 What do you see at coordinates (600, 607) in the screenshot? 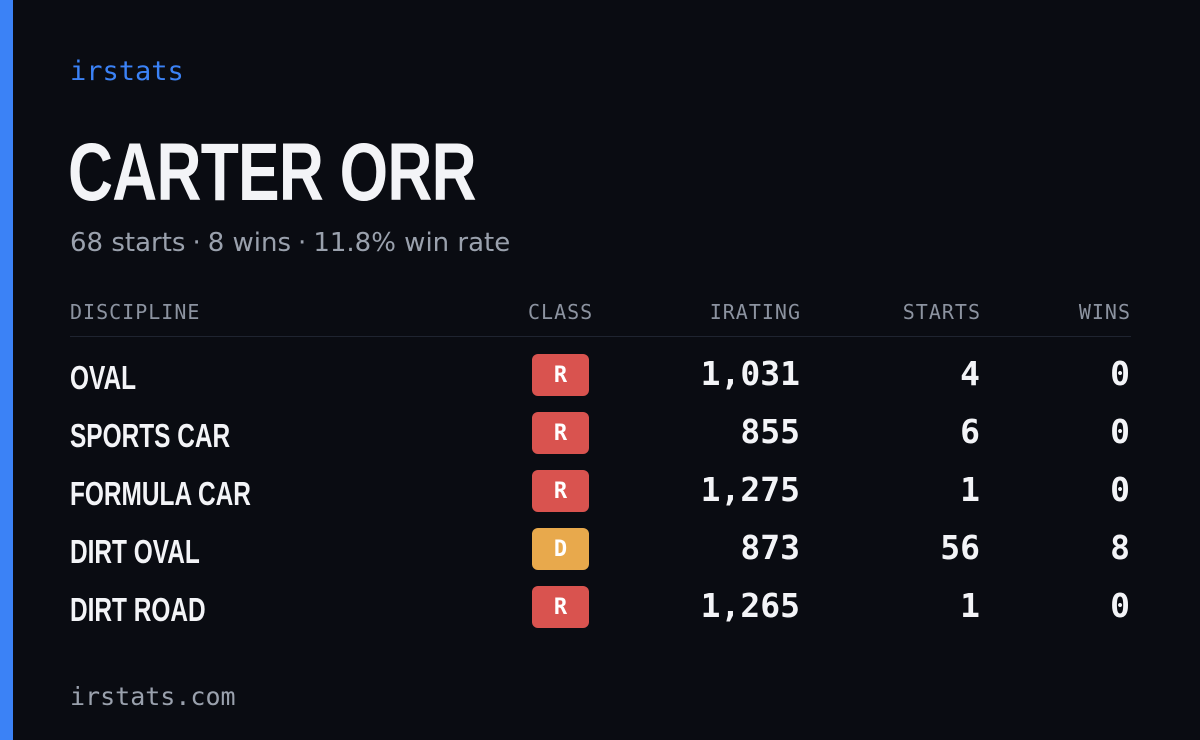
I see `table-row: DIRT ROAD R 1,265 1 0` at bounding box center [600, 607].